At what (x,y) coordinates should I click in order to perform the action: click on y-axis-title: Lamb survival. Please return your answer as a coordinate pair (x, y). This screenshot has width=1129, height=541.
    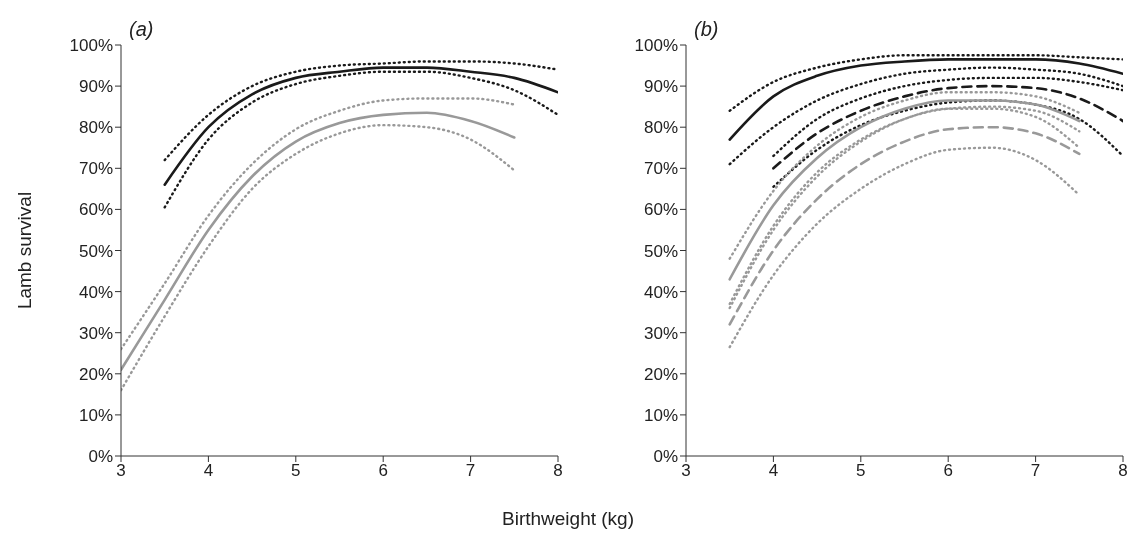
    Looking at the image, I should click on (24, 250).